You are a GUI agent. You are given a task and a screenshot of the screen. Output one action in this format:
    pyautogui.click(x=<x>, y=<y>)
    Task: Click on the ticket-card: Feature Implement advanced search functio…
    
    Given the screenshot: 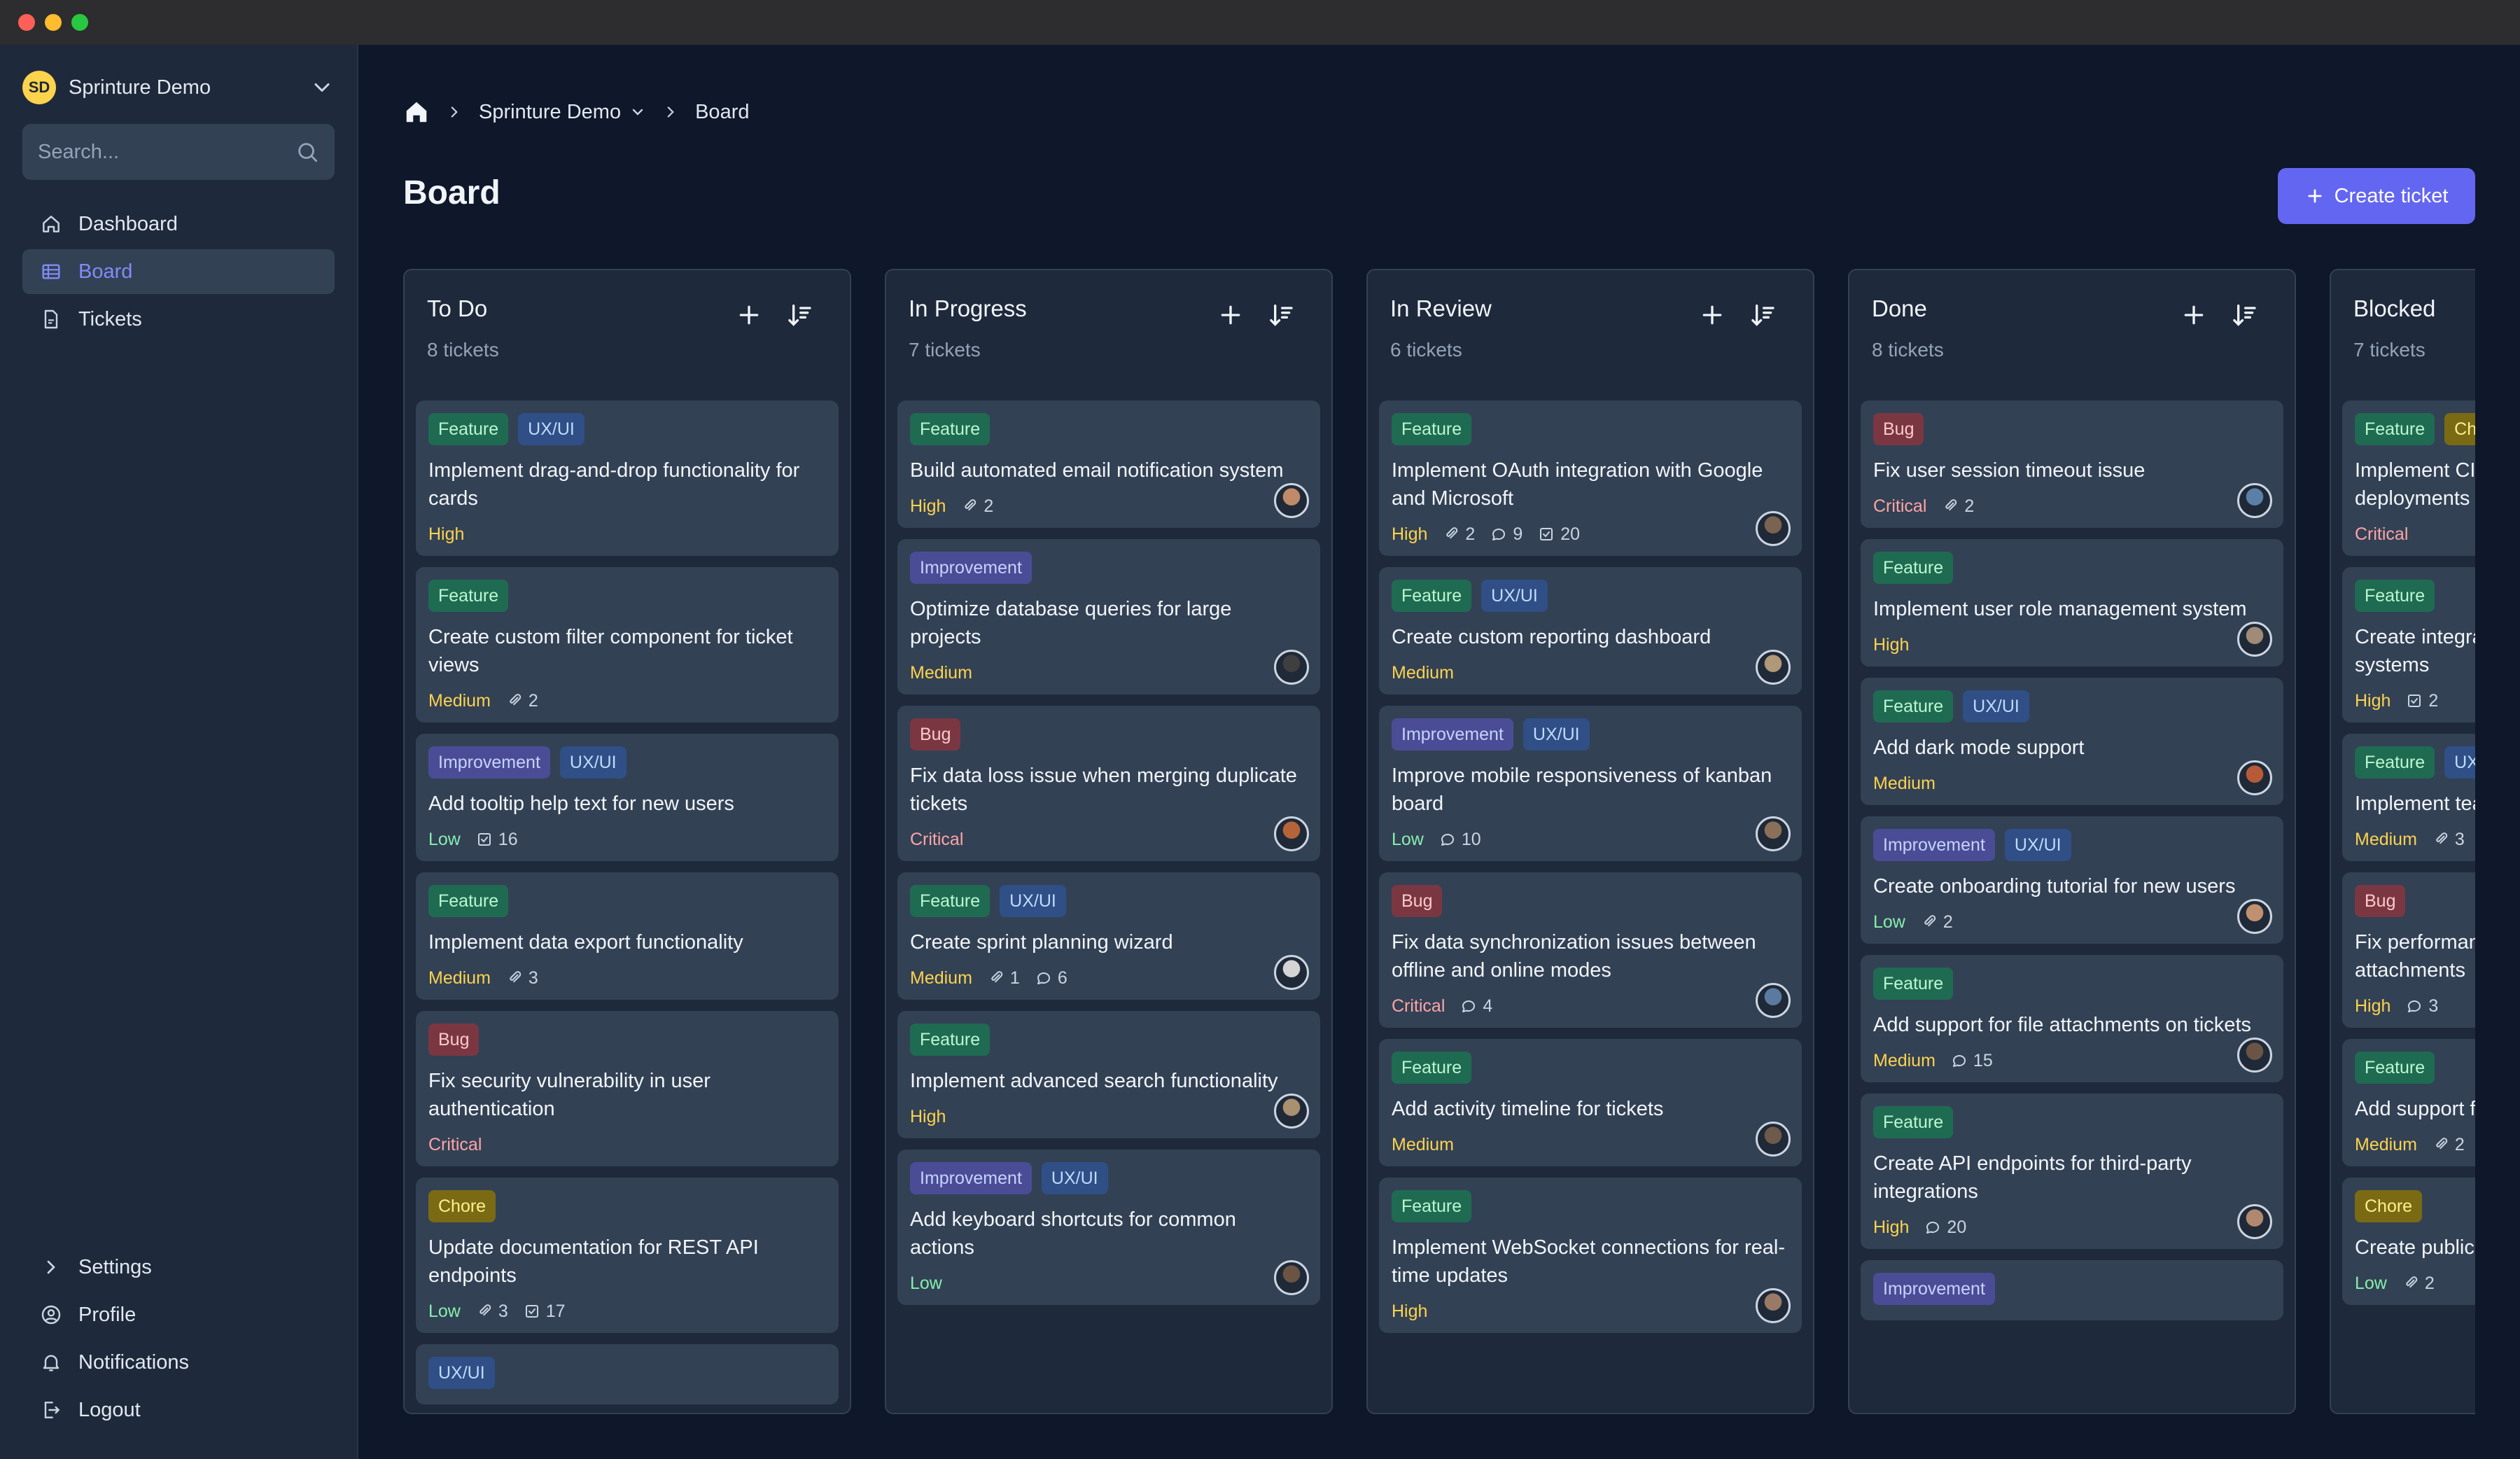 What is the action you would take?
    pyautogui.click(x=1108, y=1074)
    